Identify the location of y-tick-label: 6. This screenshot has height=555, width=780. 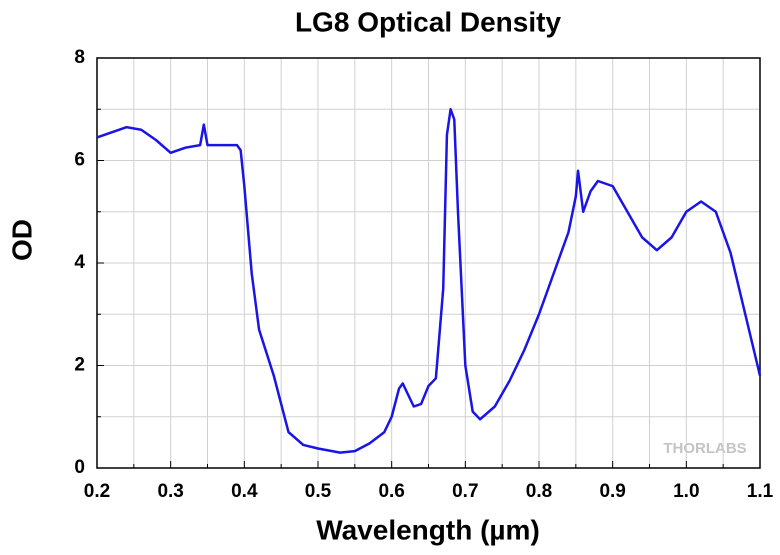
(79, 160).